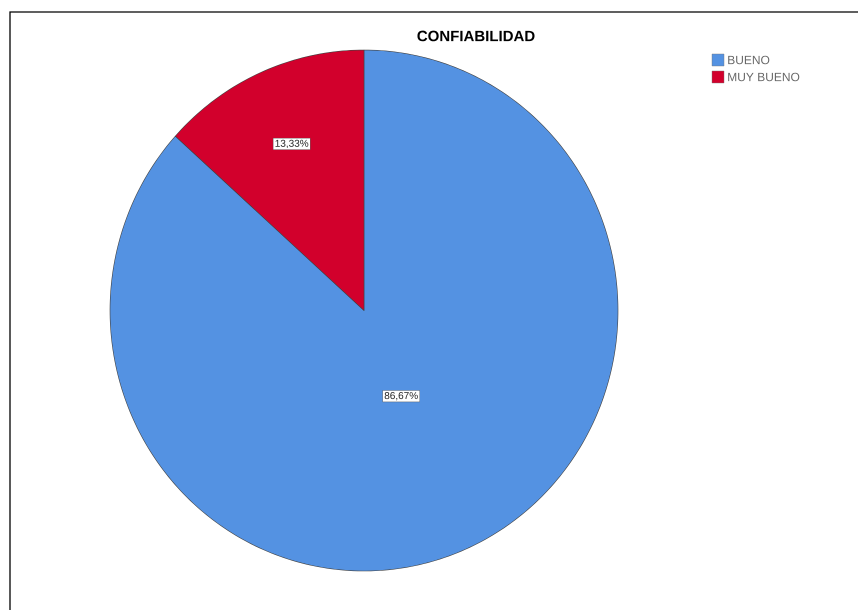 The width and height of the screenshot is (858, 610). I want to click on data-label: 13,33%, so click(292, 144).